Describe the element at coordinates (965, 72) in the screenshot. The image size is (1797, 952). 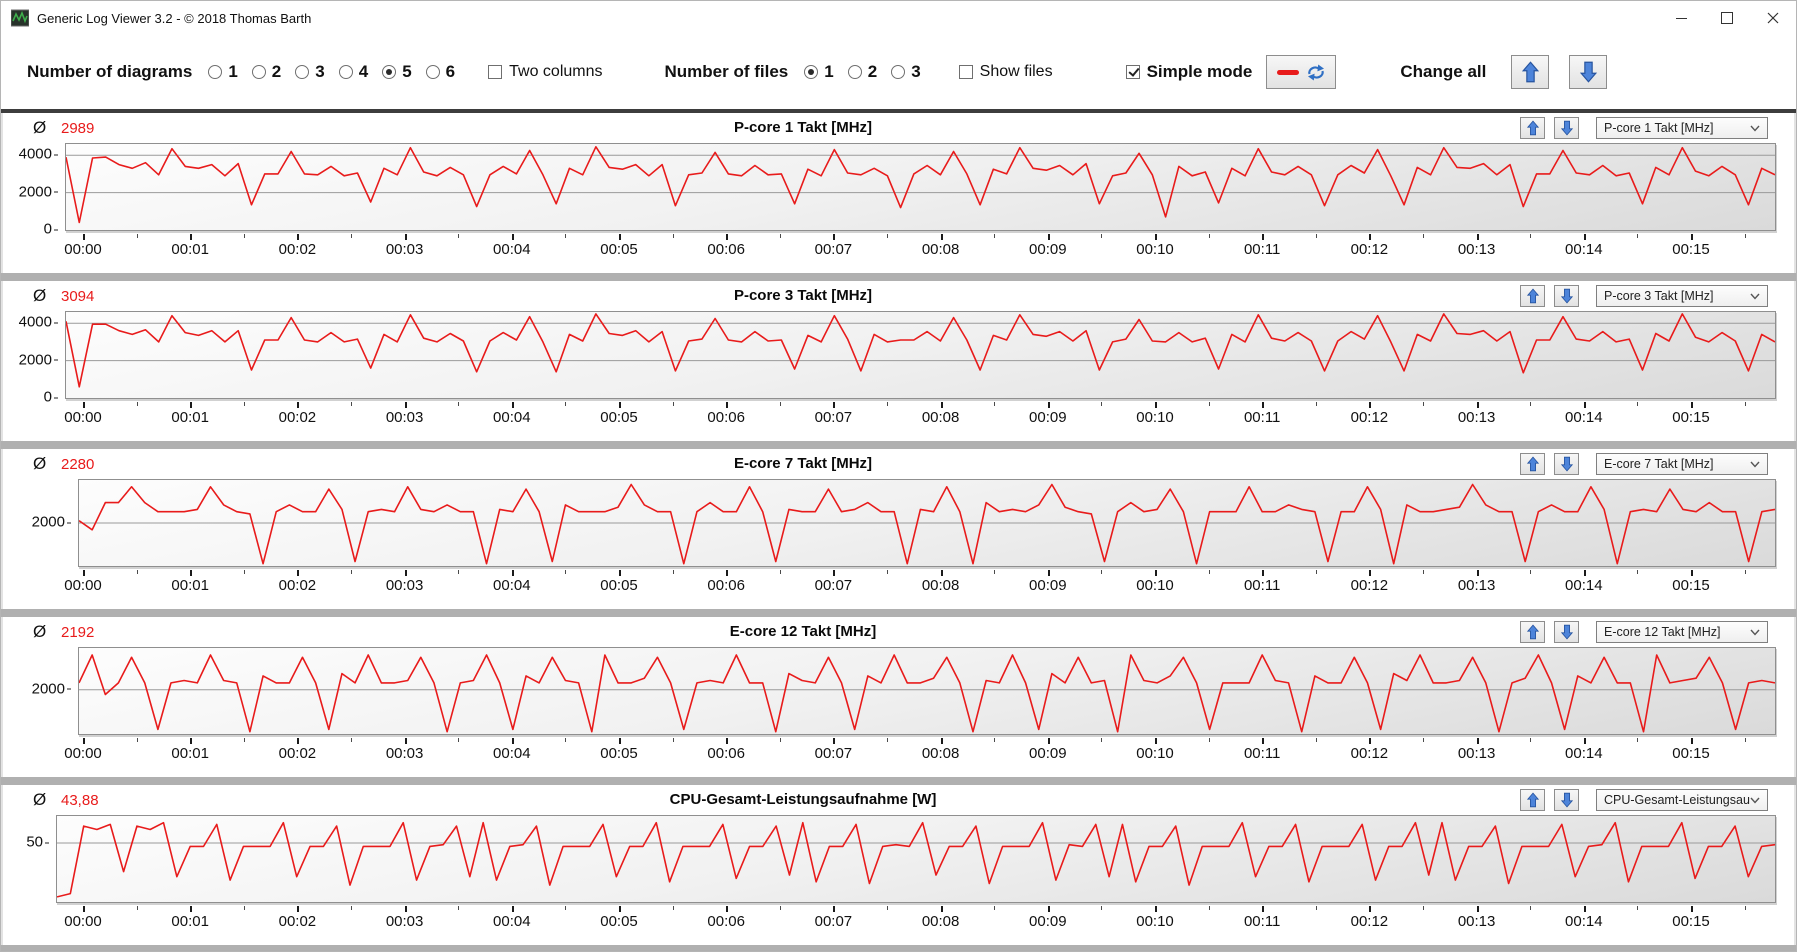
I see `show-files-checkbox` at that location.